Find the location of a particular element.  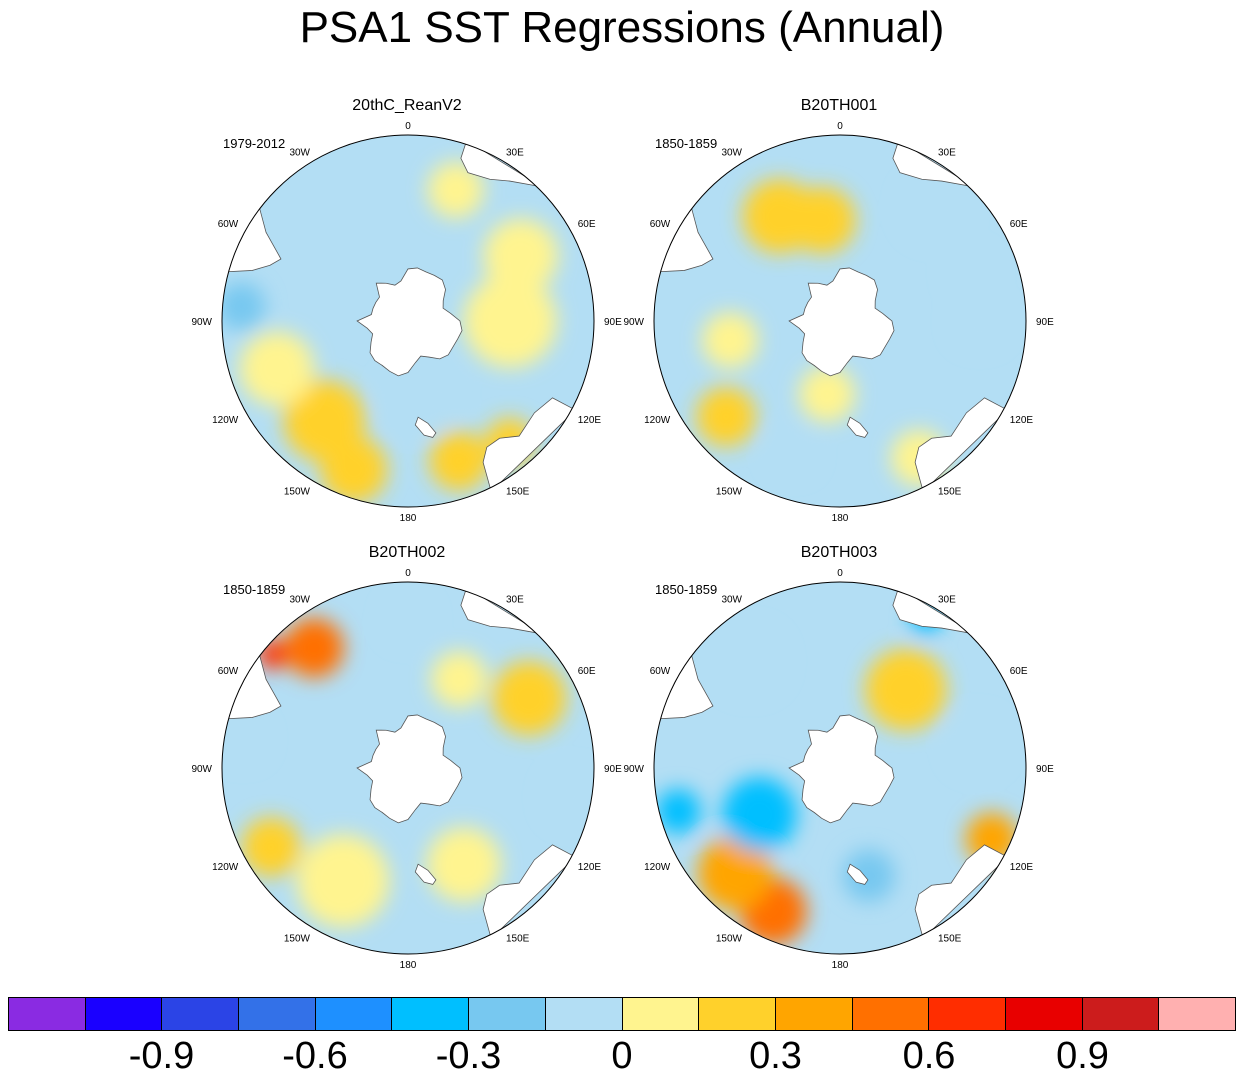

panel-period-1: 1979-2012 is located at coordinates (254, 143).